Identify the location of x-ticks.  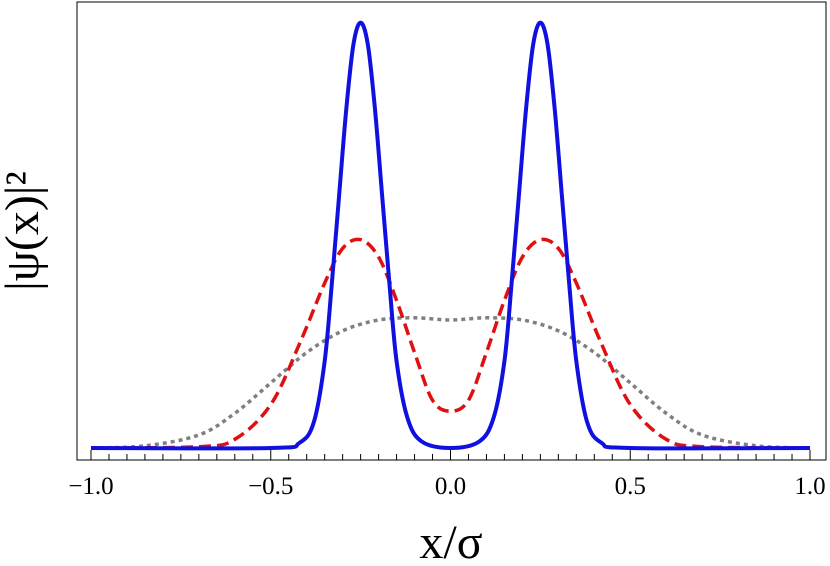
(450, 455).